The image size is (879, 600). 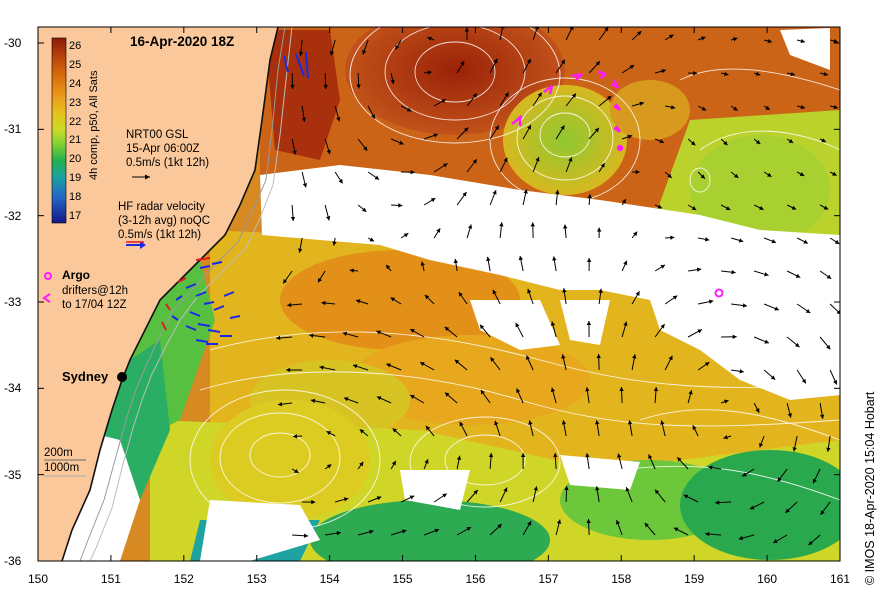 What do you see at coordinates (13, 561) in the screenshot?
I see `y-tick-label: -36` at bounding box center [13, 561].